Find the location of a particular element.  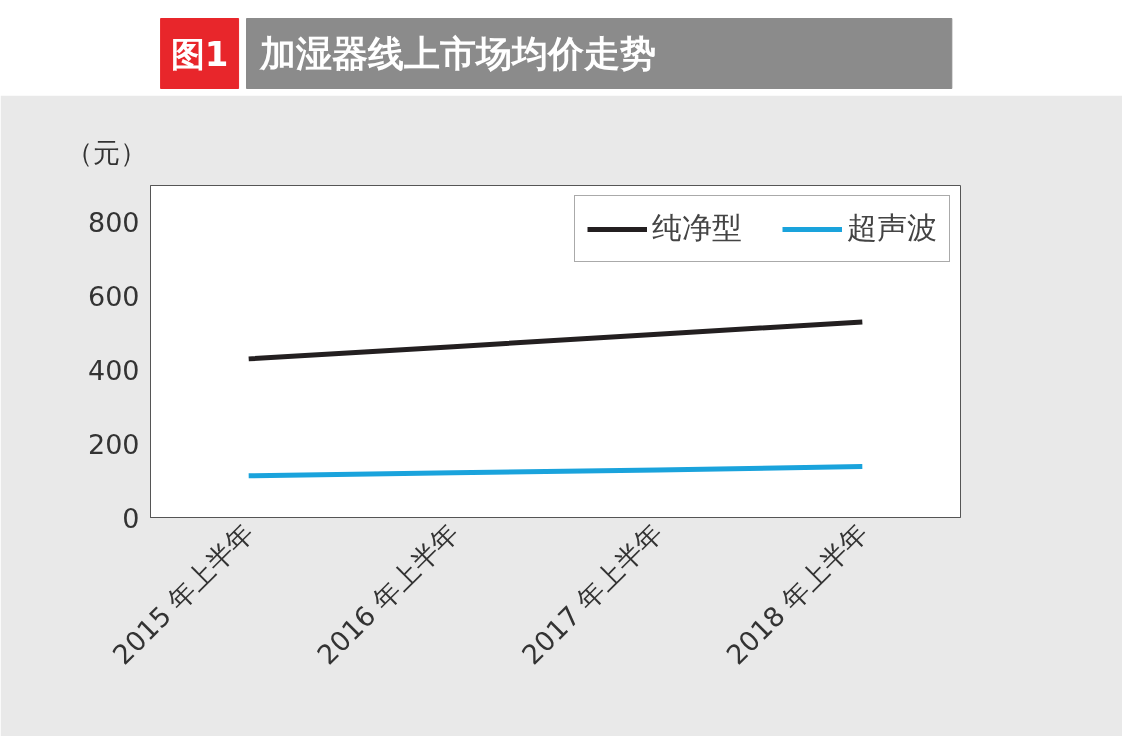

y-tick-label: 0 is located at coordinates (131, 518).